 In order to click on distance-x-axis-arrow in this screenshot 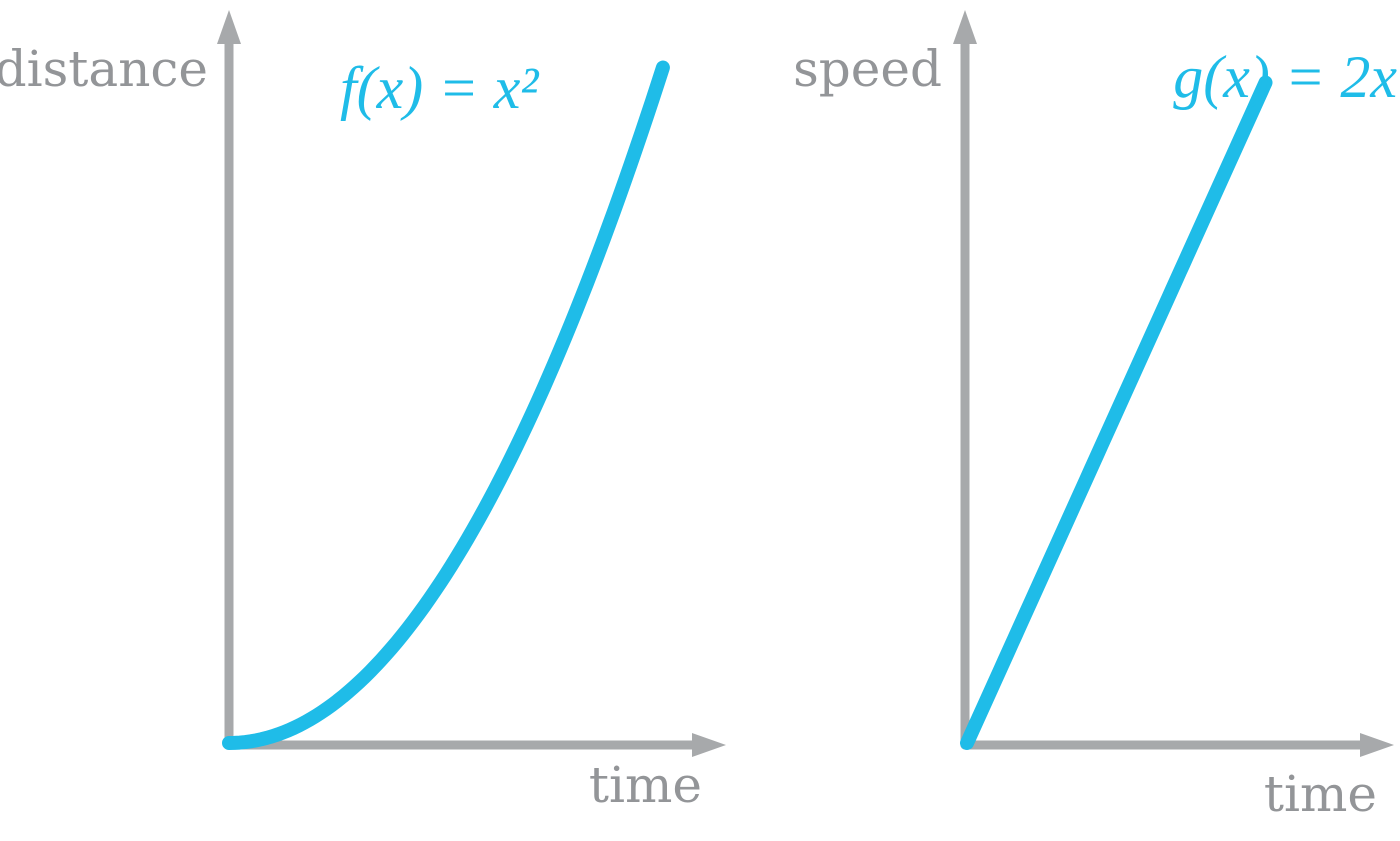, I will do `click(709, 745)`.